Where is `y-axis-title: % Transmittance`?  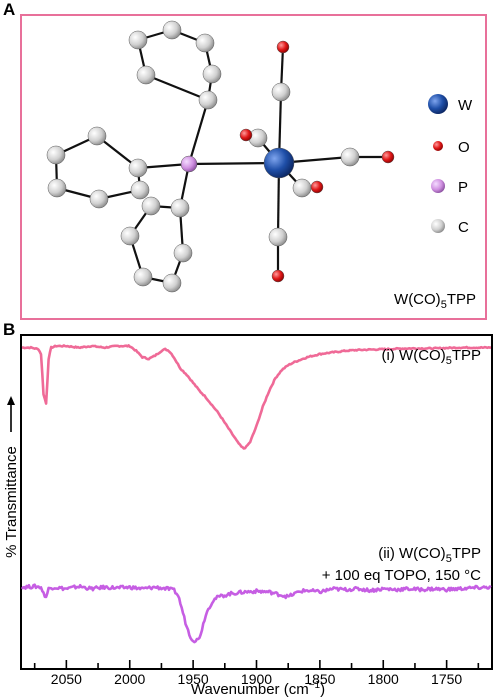
y-axis-title: % Transmittance is located at coordinates (11, 502).